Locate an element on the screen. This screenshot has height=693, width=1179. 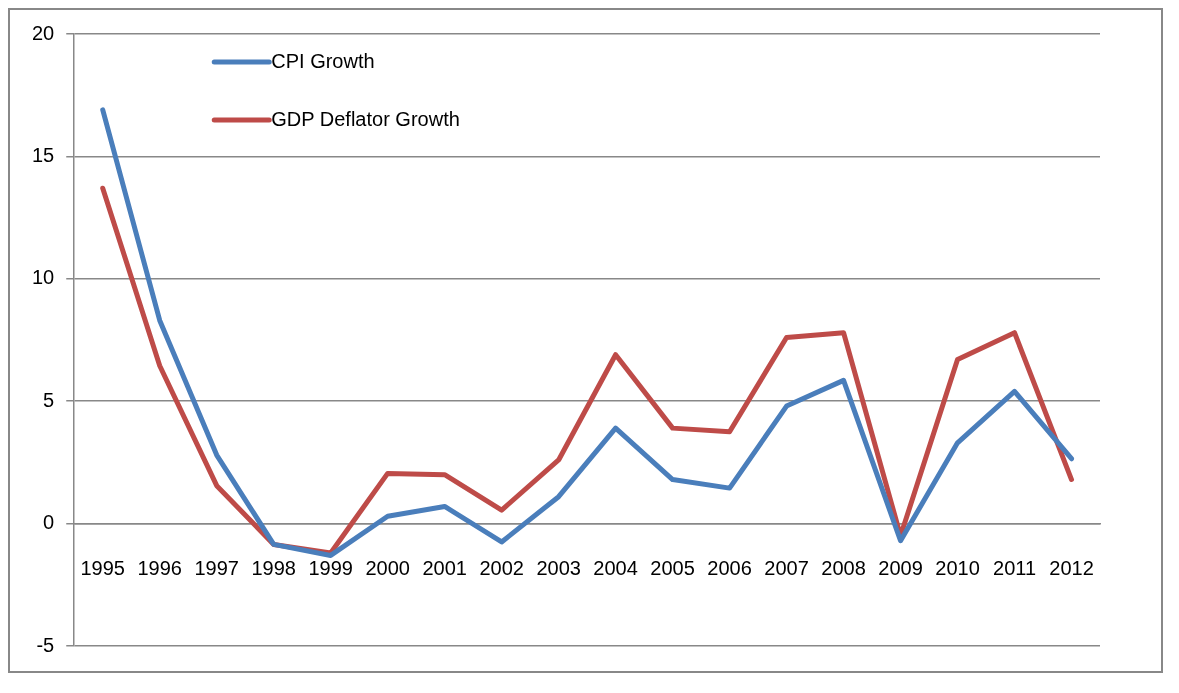
x-tick-label: 2002 is located at coordinates (501, 568).